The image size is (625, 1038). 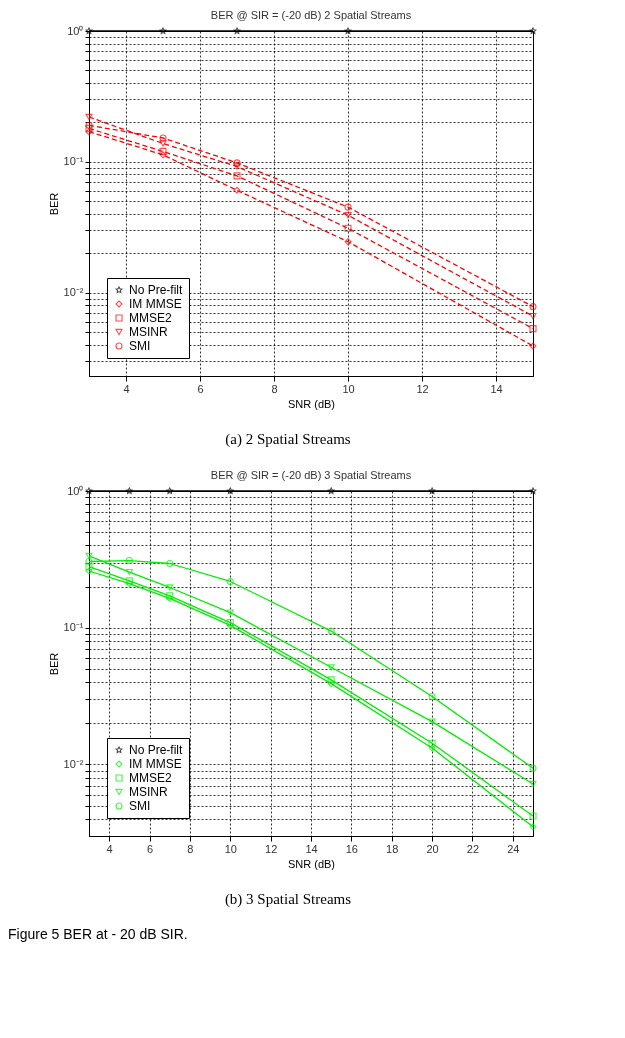 What do you see at coordinates (288, 439) in the screenshot?
I see `text: (a) 2 Spatial Streams` at bounding box center [288, 439].